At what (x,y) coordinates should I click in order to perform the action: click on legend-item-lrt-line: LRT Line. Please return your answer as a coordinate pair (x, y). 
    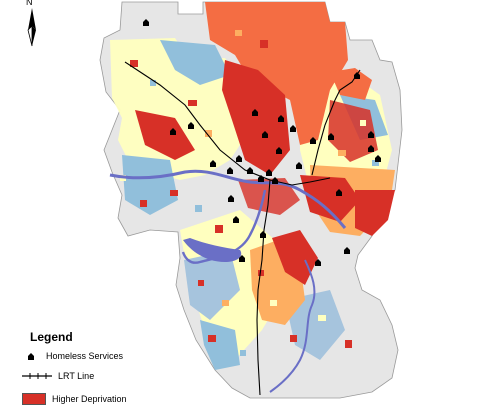
    Looking at the image, I should click on (58, 376).